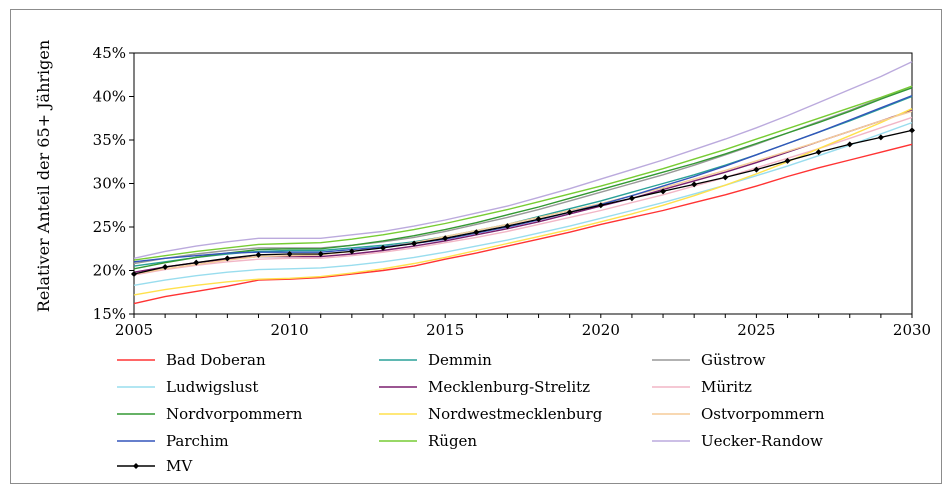 The width and height of the screenshot is (947, 484). What do you see at coordinates (109, 53) in the screenshot?
I see `y-tick-label: 45%` at bounding box center [109, 53].